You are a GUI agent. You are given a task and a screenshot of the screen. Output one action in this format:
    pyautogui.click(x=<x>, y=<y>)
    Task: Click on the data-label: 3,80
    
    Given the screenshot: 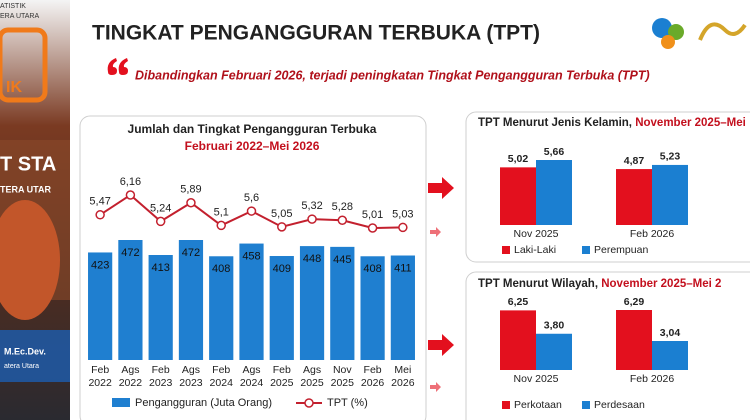 What is the action you would take?
    pyautogui.click(x=554, y=326)
    